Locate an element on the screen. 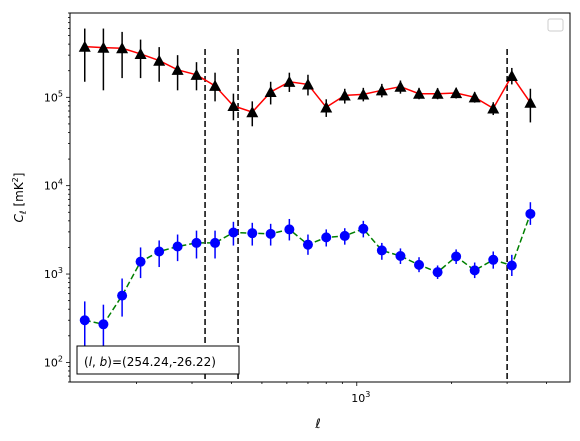  y-axis-label: Cℓ [mK2] is located at coordinates (20, 198).